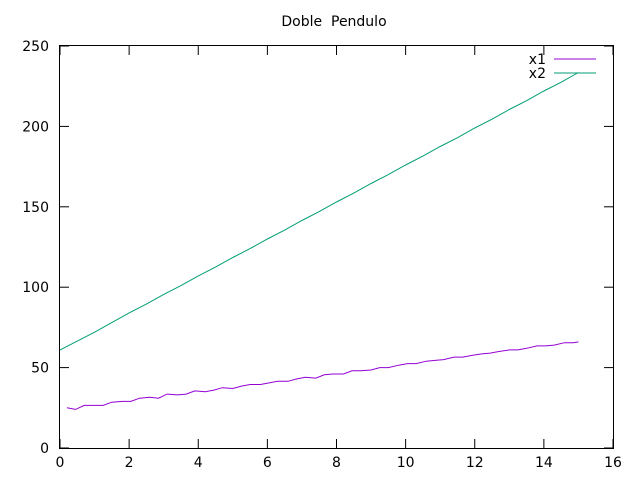 This screenshot has width=640, height=480. What do you see at coordinates (336, 463) in the screenshot?
I see `x-tick-label: 8` at bounding box center [336, 463].